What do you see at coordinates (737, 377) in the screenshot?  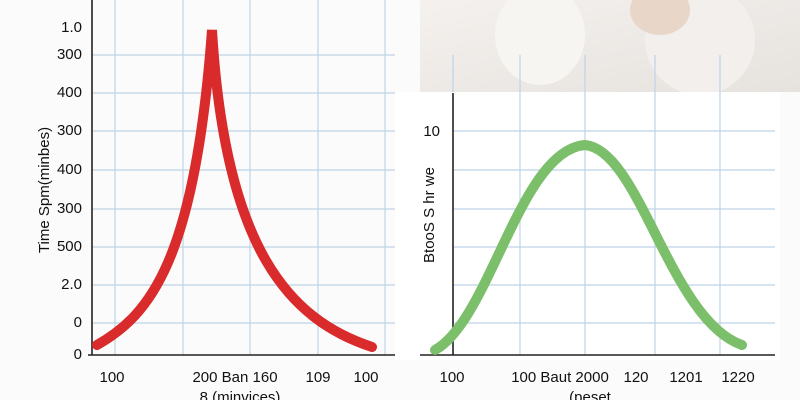 I see `x-tick-label: 1220` at bounding box center [737, 377].